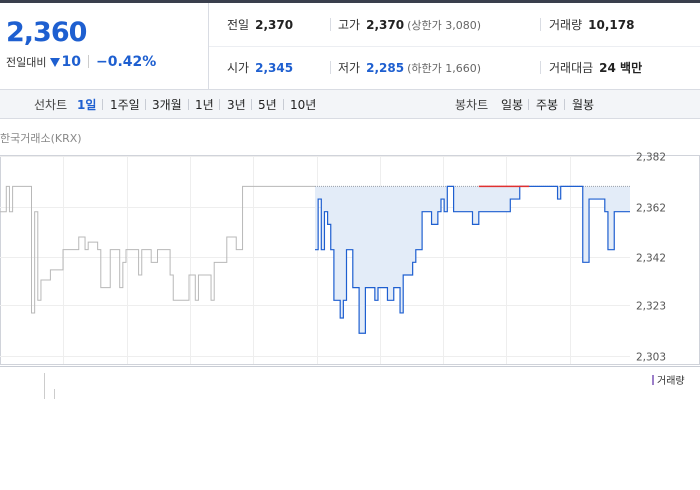  I want to click on trade-amount: 거래대금 24 백만, so click(595, 67).